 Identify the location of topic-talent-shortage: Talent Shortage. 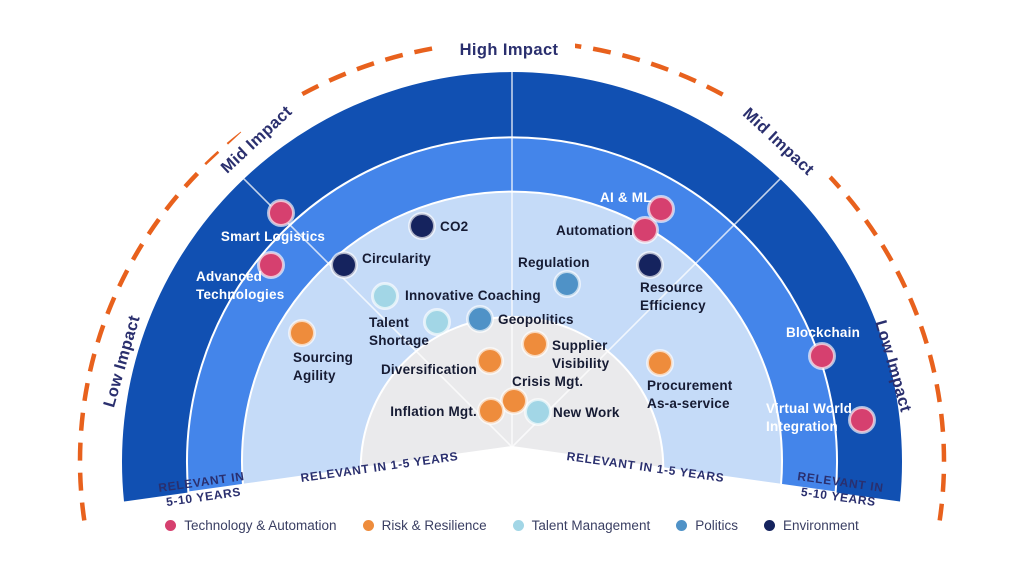
(410, 328).